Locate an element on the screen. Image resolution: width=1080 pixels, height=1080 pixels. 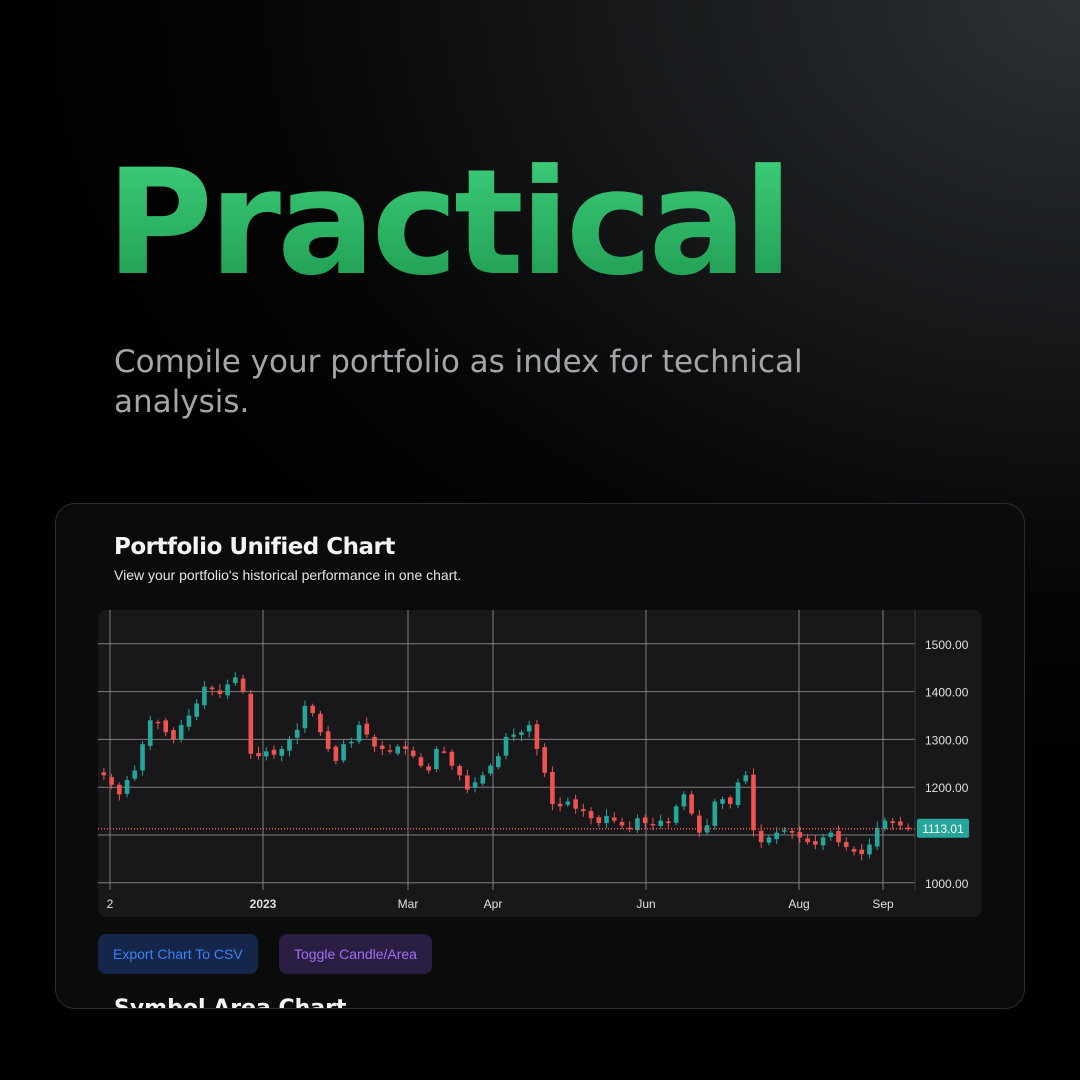
toggle-candle-area-button: Toggle Candle/Area is located at coordinates (355, 954).